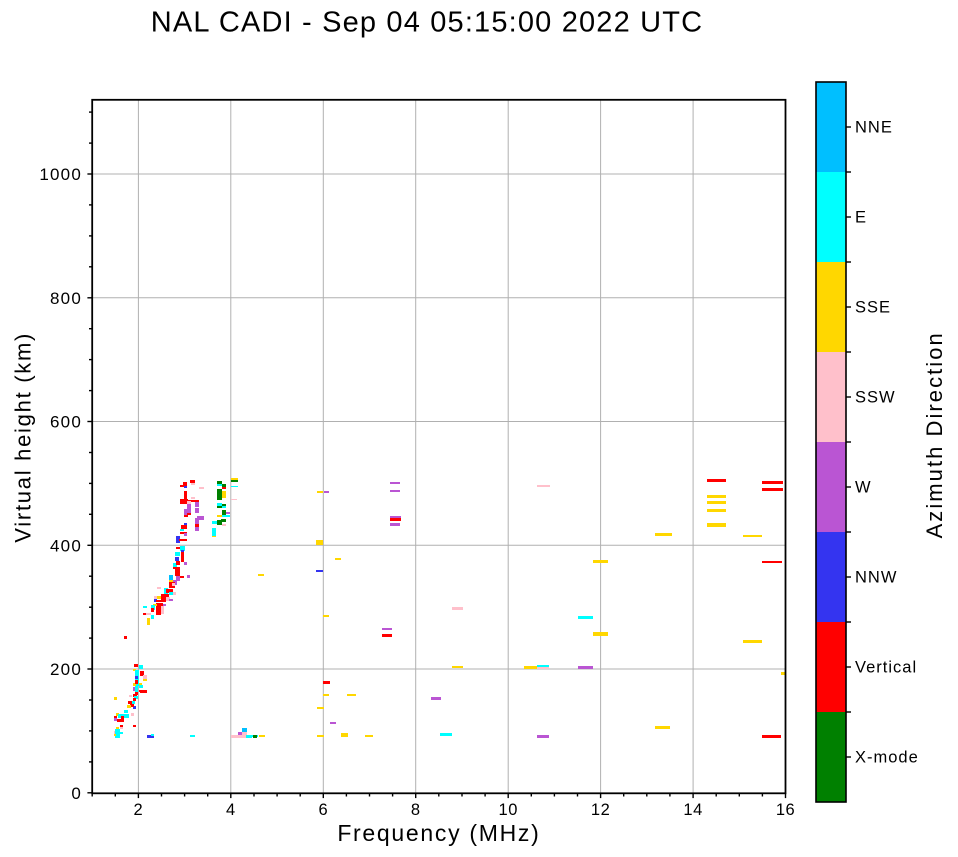  Describe the element at coordinates (76, 793) in the screenshot. I see `svg-text: 0` at that location.